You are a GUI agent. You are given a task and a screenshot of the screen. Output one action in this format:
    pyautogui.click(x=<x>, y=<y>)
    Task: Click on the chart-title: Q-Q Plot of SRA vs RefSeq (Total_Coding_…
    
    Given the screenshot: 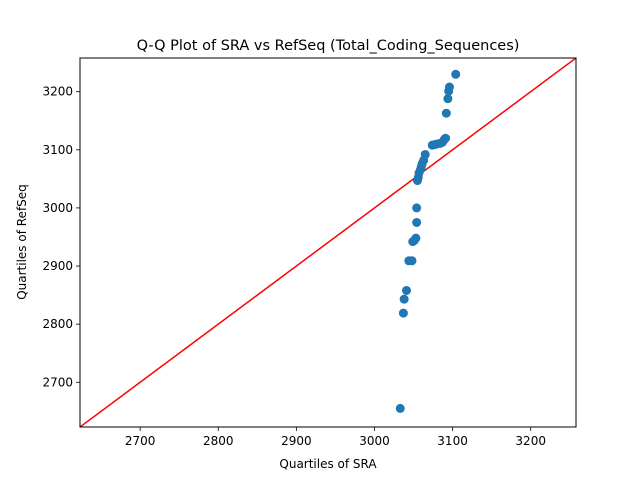 What is the action you would take?
    pyautogui.click(x=328, y=46)
    